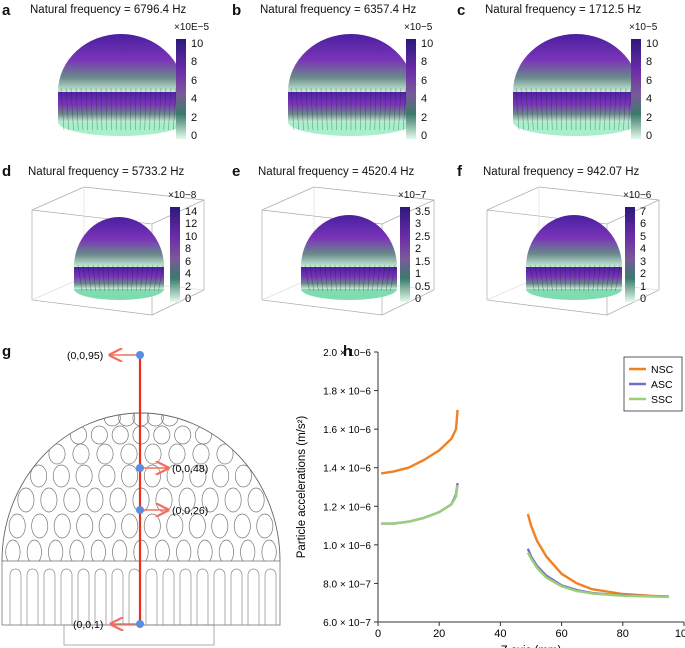 Image resolution: width=685 pixels, height=648 pixels. Describe the element at coordinates (85, 356) in the screenshot. I see `point-label-95: (0,0,95)` at that location.